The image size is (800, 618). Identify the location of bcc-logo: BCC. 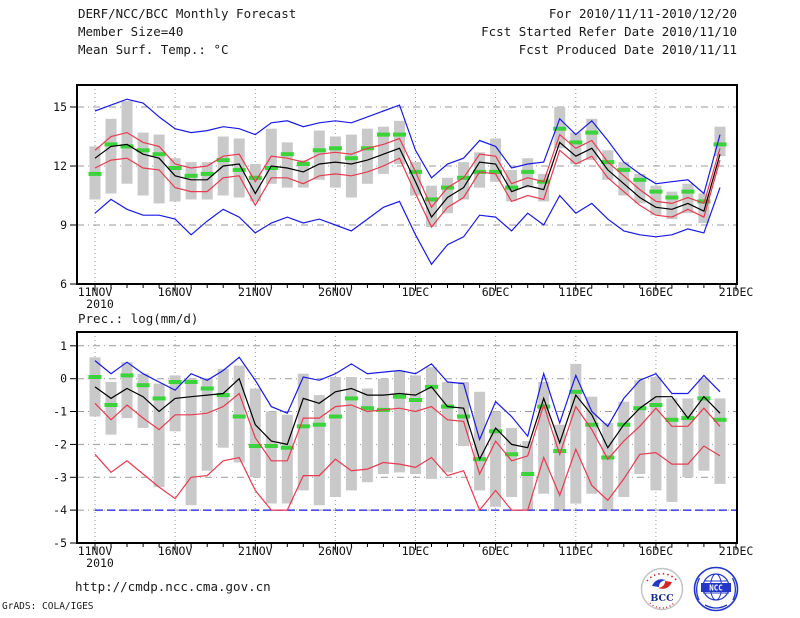
(662, 589).